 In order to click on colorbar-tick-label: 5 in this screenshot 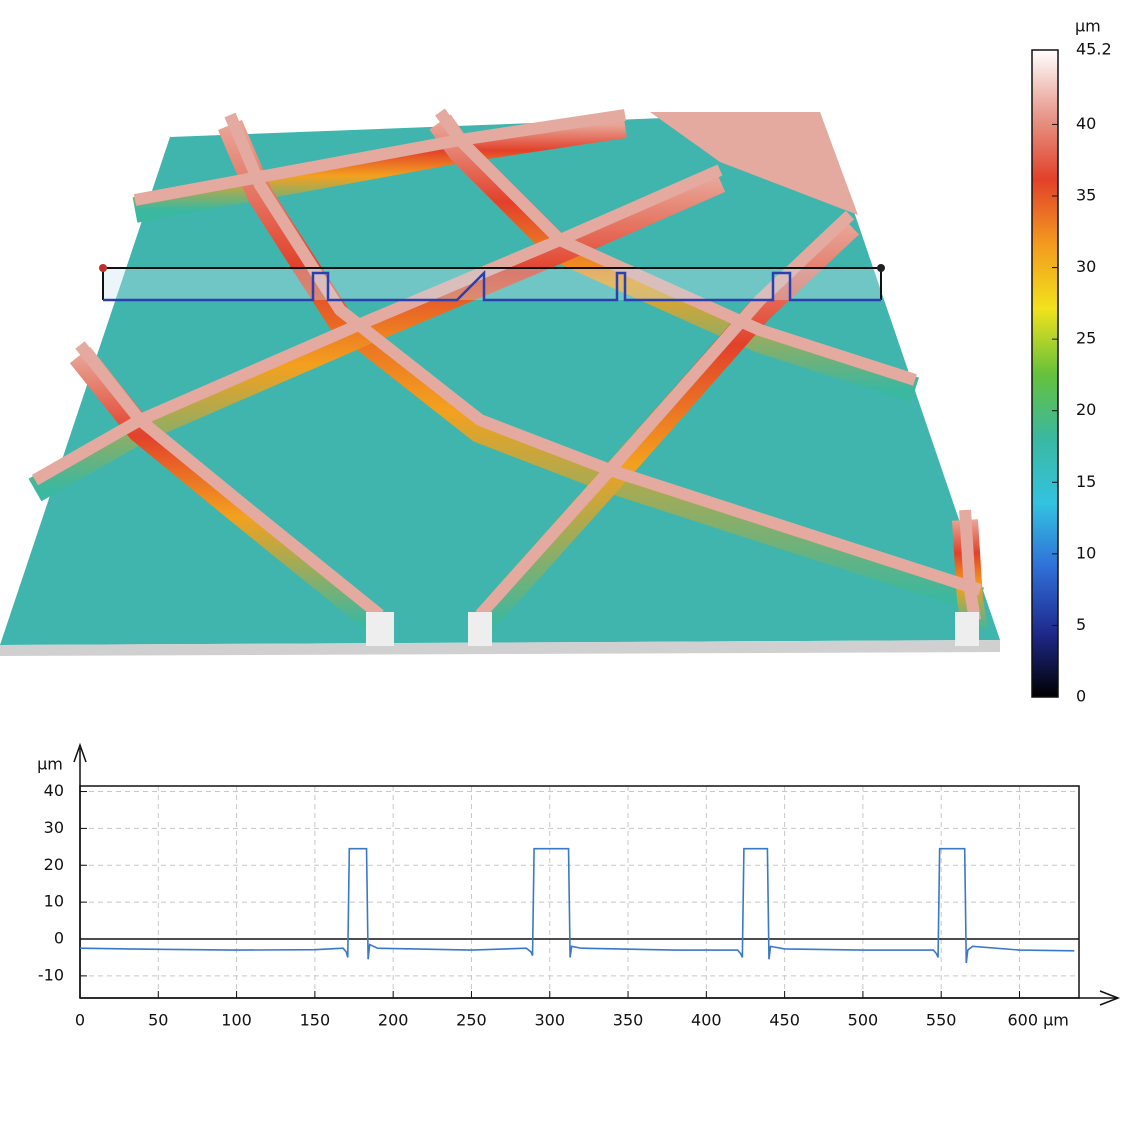, I will do `click(1081, 624)`.